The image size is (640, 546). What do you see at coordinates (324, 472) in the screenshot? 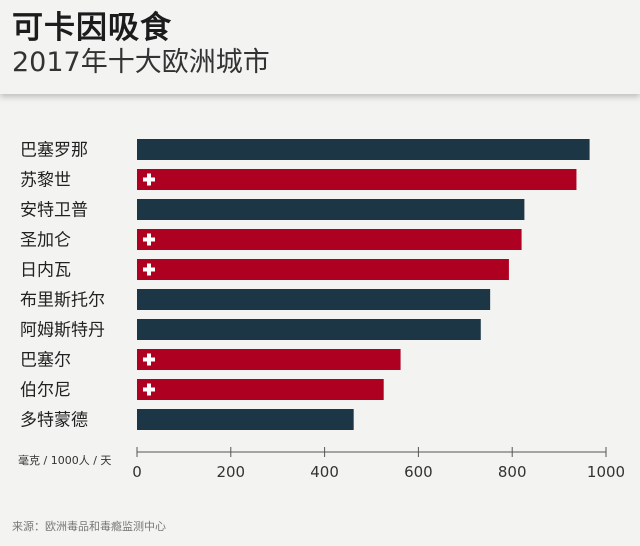
I see `x-tick-label: 400` at bounding box center [324, 472].